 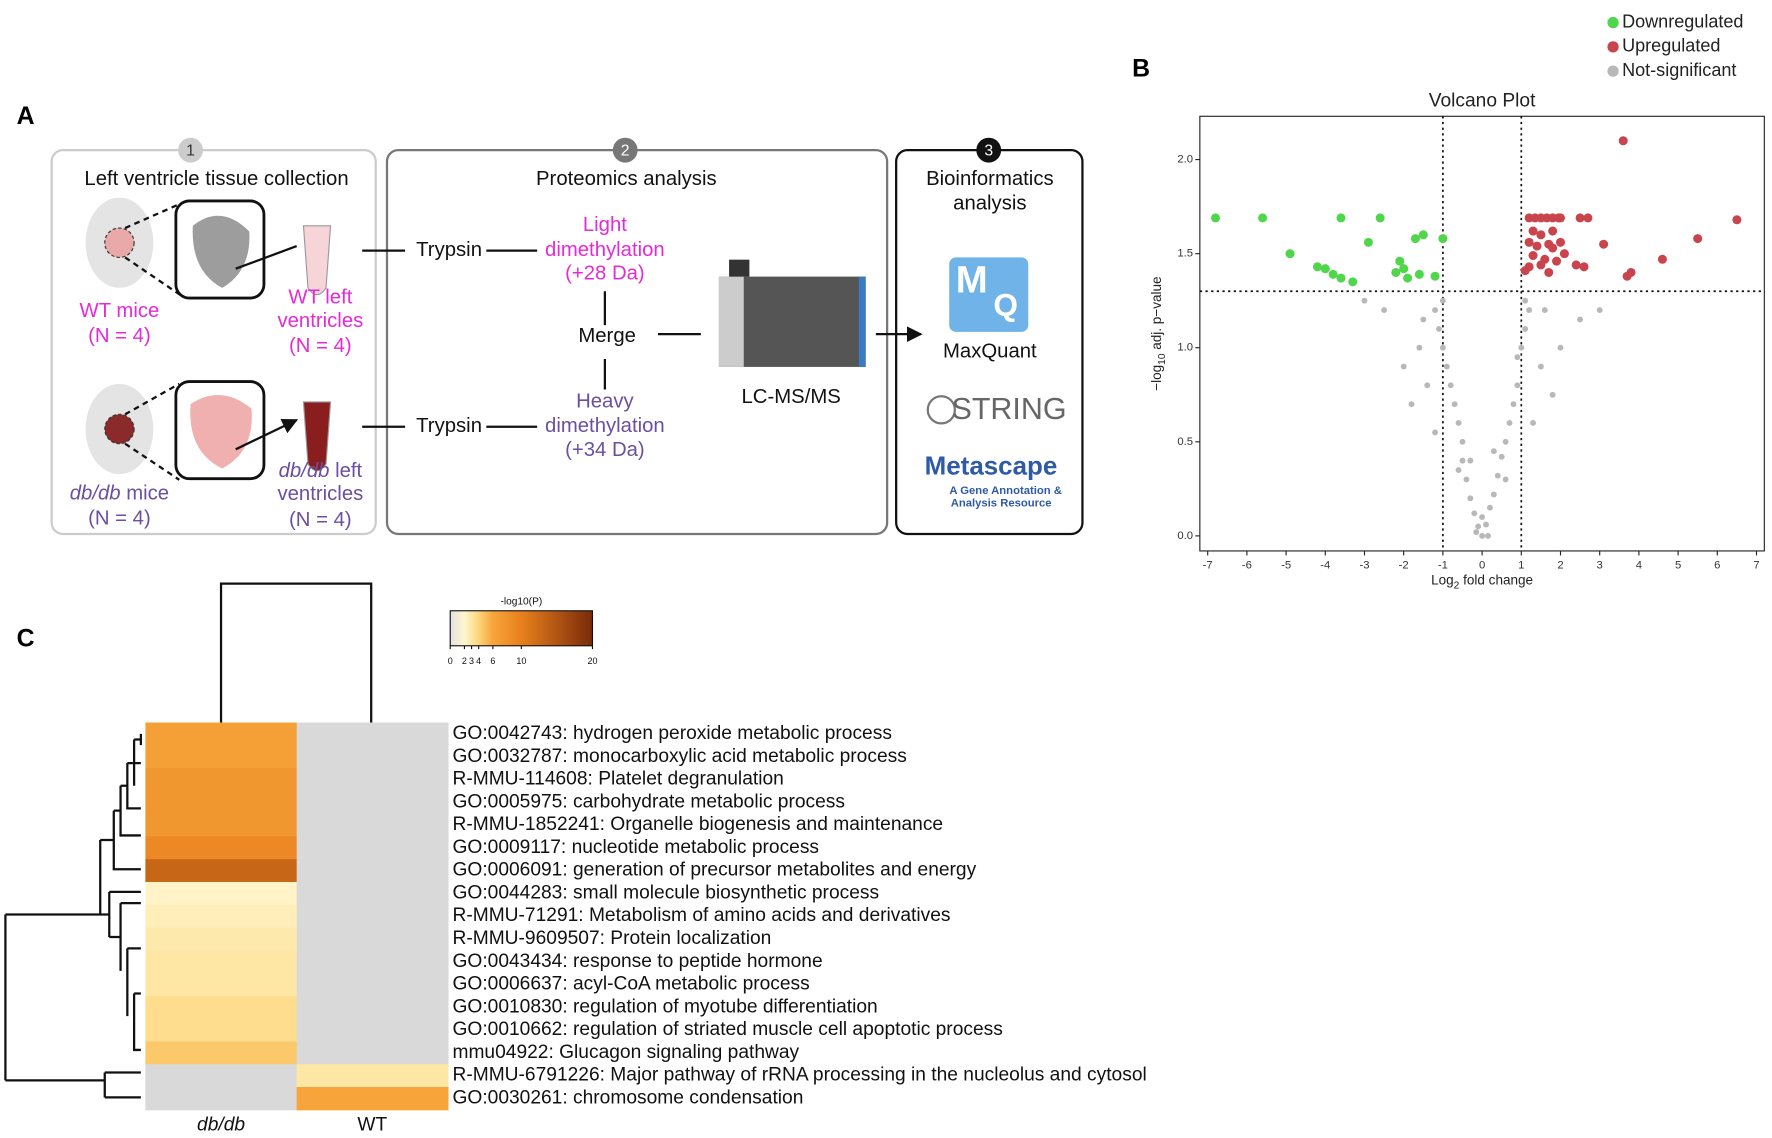 I want to click on italic: db/db, so click(x=304, y=471).